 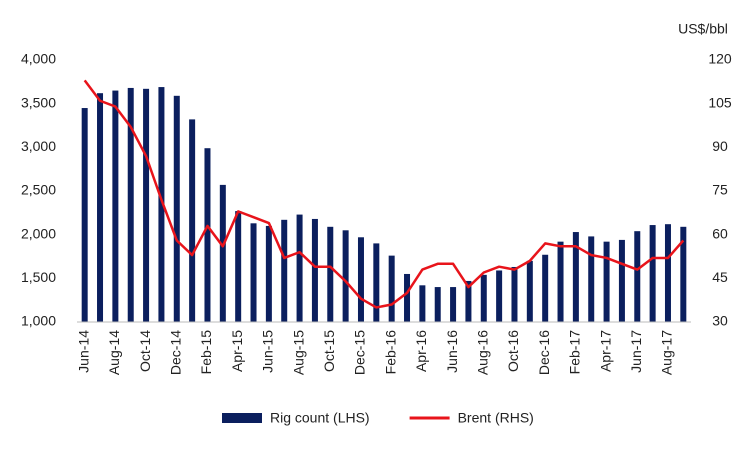 What do you see at coordinates (720, 277) in the screenshot?
I see `y2-tick-label: 45` at bounding box center [720, 277].